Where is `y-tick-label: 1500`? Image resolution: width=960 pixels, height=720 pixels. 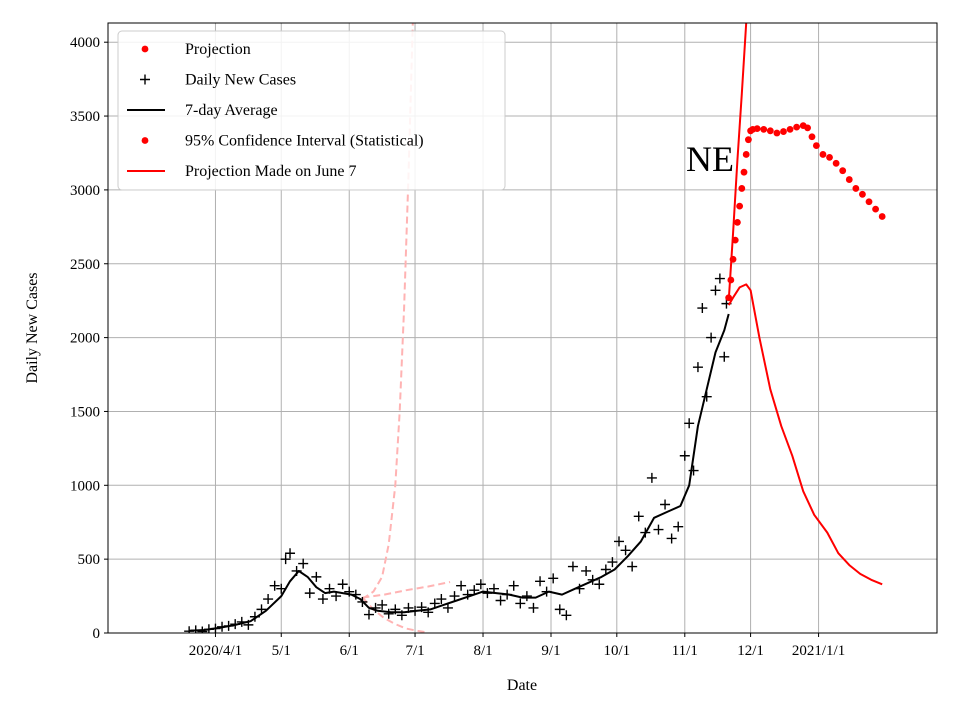 y-tick-label: 1500 is located at coordinates (85, 412).